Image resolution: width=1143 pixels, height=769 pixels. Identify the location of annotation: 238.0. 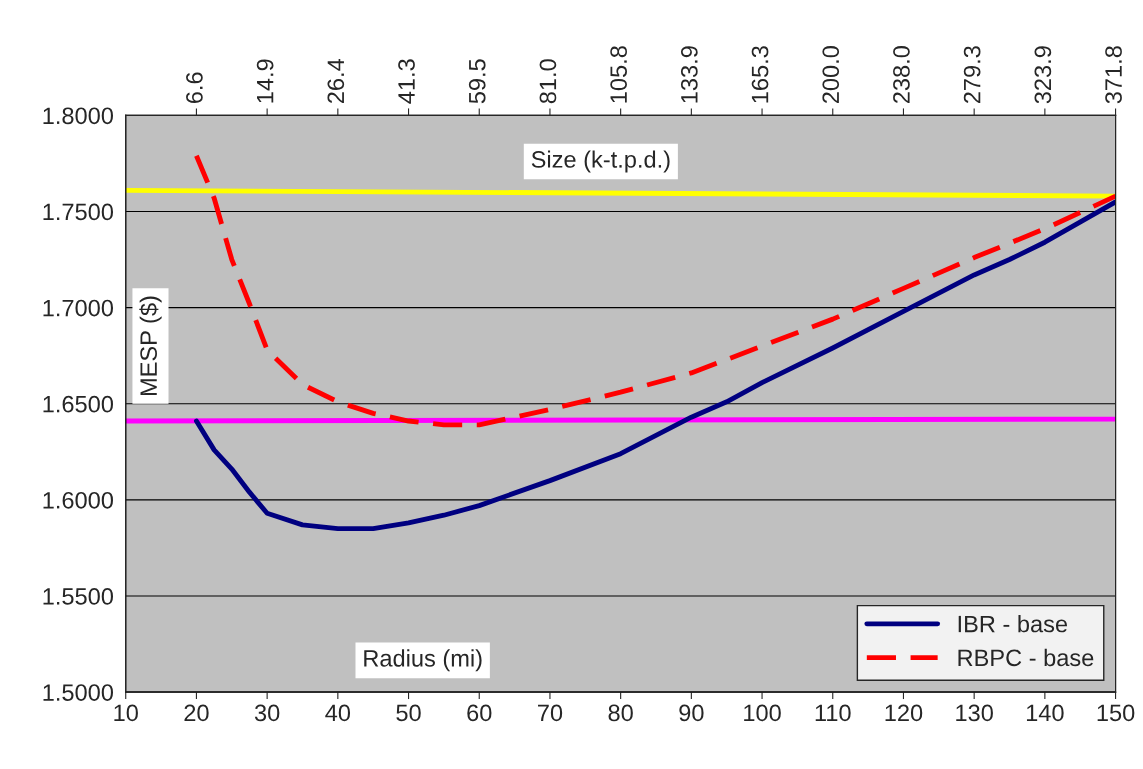
(901, 75).